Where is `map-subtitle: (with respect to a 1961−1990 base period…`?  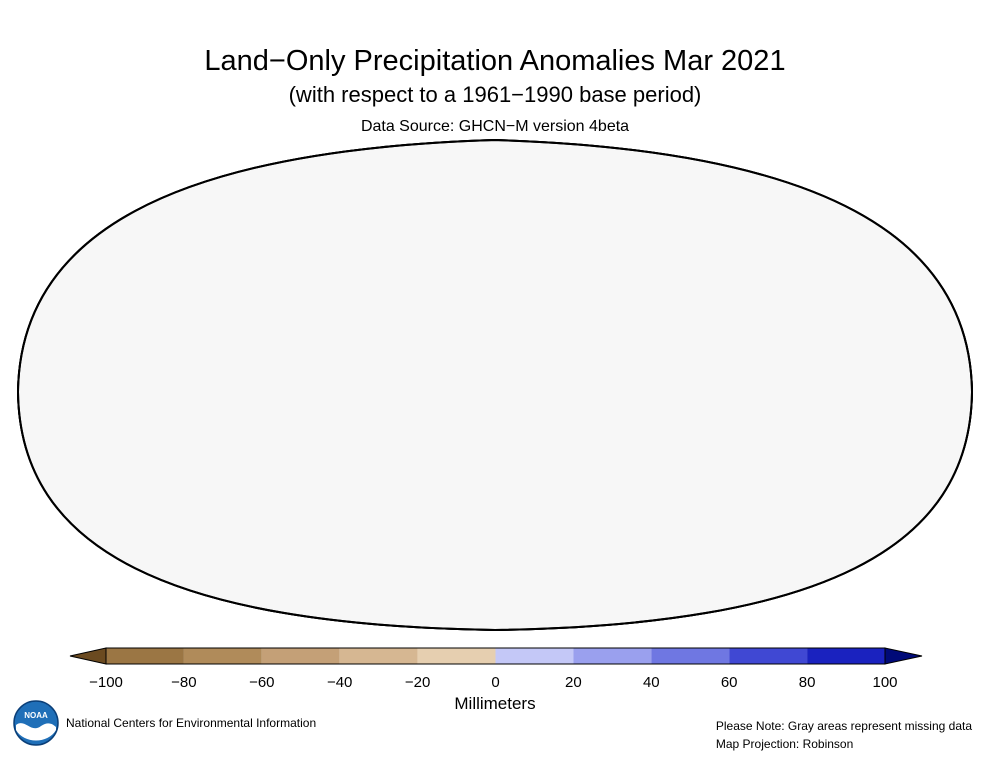 map-subtitle: (with respect to a 1961−1990 base period… is located at coordinates (495, 94).